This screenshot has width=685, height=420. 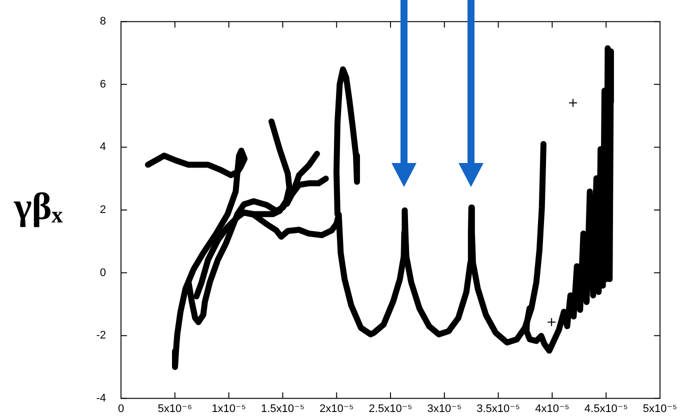 What do you see at coordinates (103, 22) in the screenshot?
I see `y-tick-label: 8` at bounding box center [103, 22].